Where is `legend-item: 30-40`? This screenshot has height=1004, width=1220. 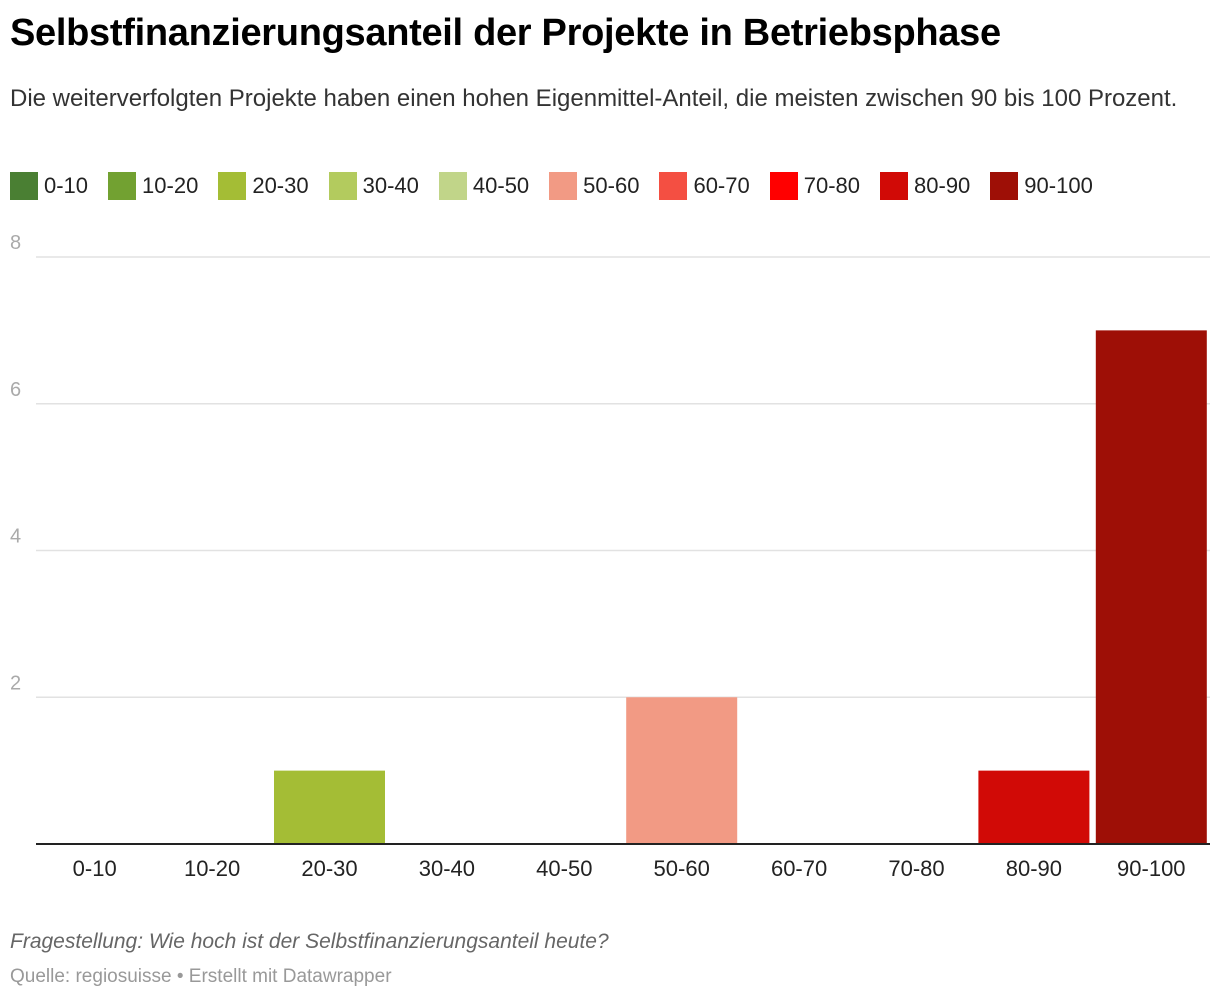
legend-item: 30-40 is located at coordinates (373, 186).